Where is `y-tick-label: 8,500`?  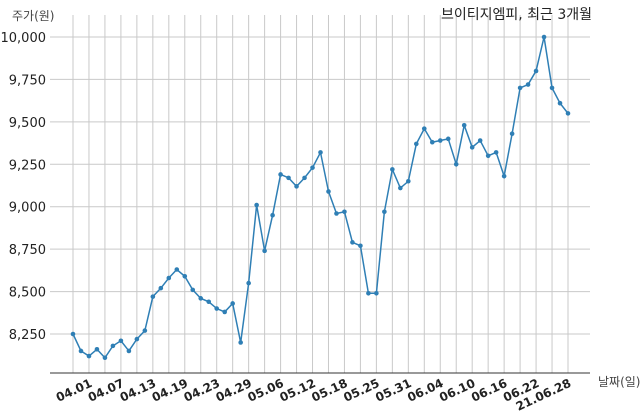 y-tick-label: 8,500 is located at coordinates (27, 293).